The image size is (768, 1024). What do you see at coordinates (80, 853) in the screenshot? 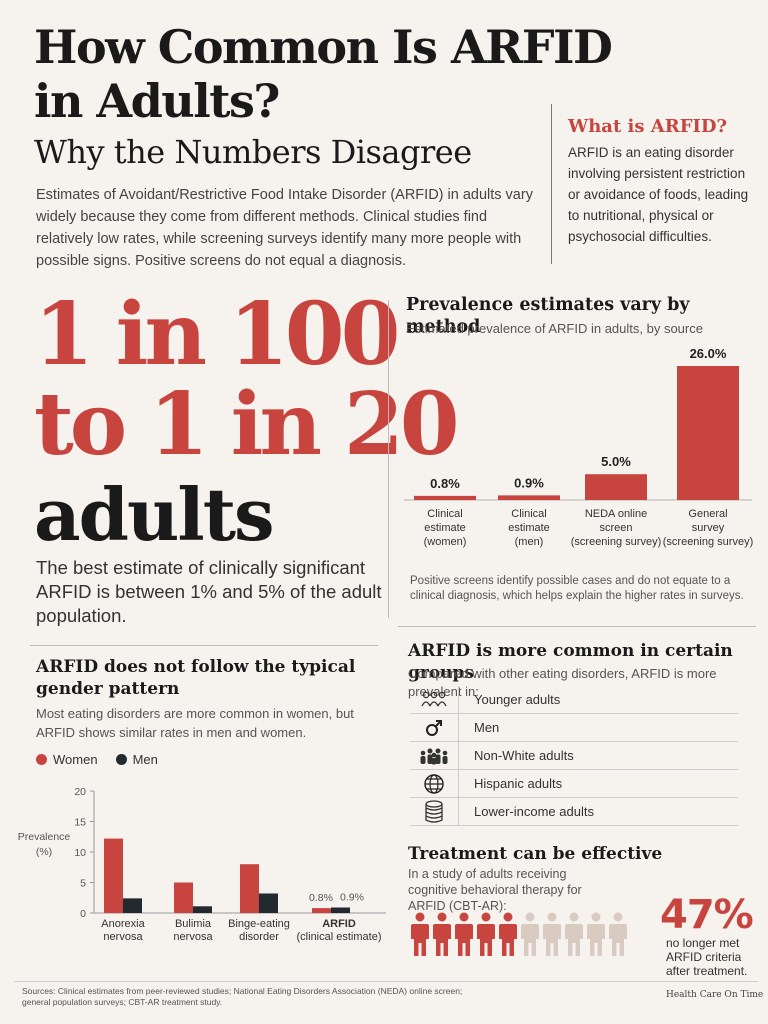
I see `gender-y-tick-label: 10` at bounding box center [80, 853].